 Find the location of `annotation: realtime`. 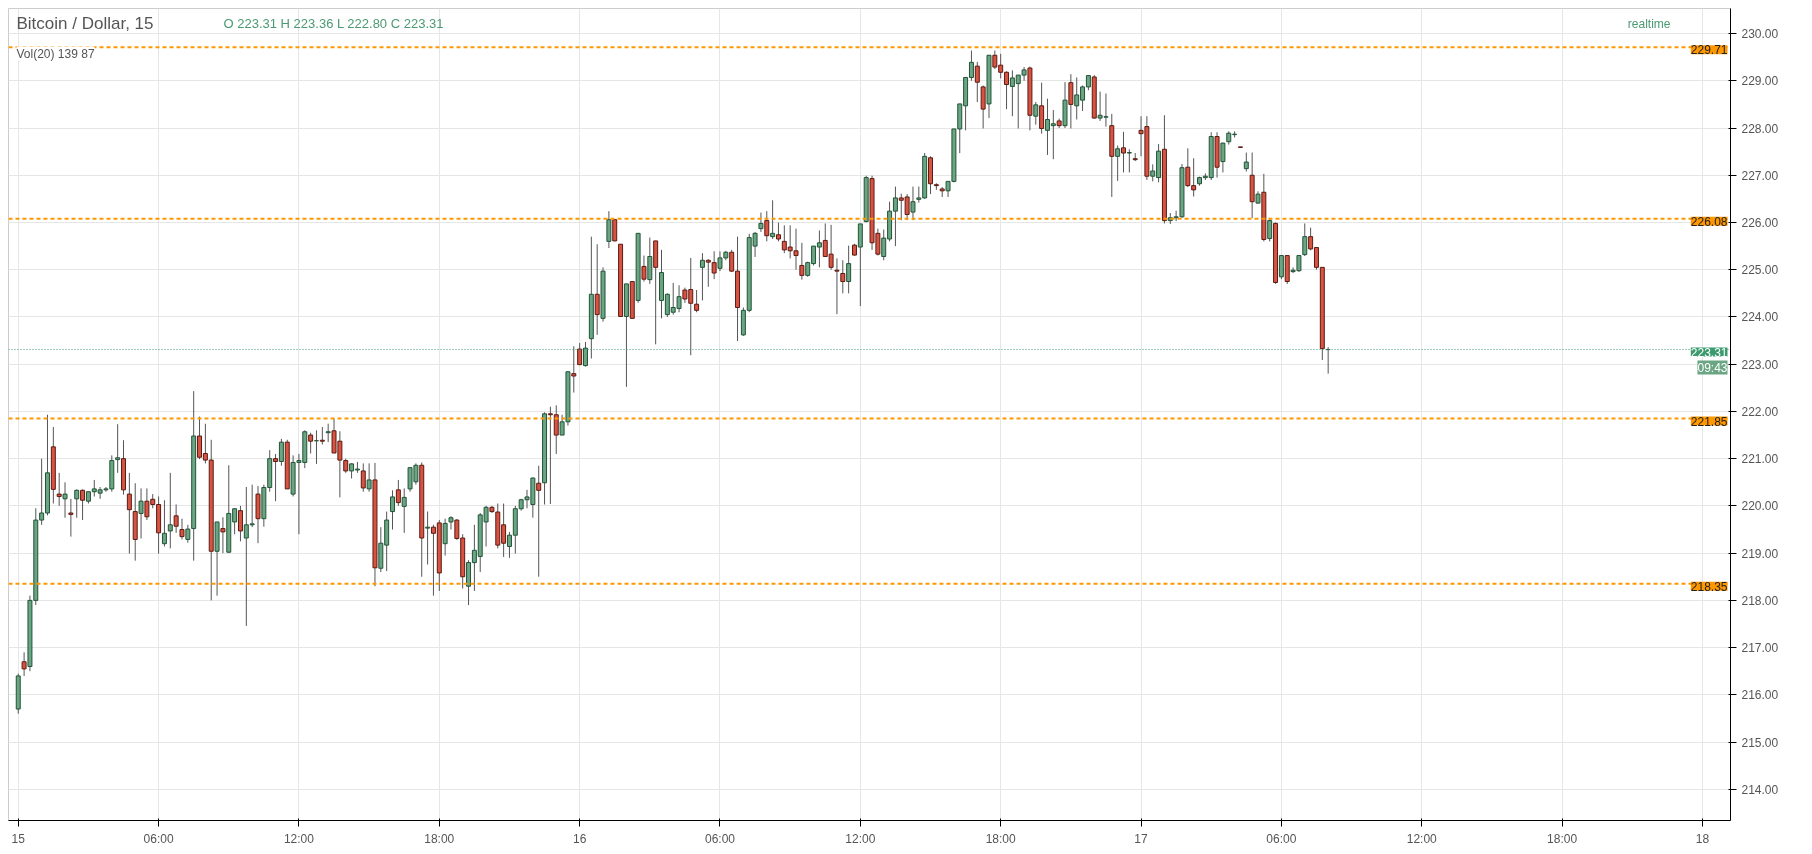

annotation: realtime is located at coordinates (1649, 23).